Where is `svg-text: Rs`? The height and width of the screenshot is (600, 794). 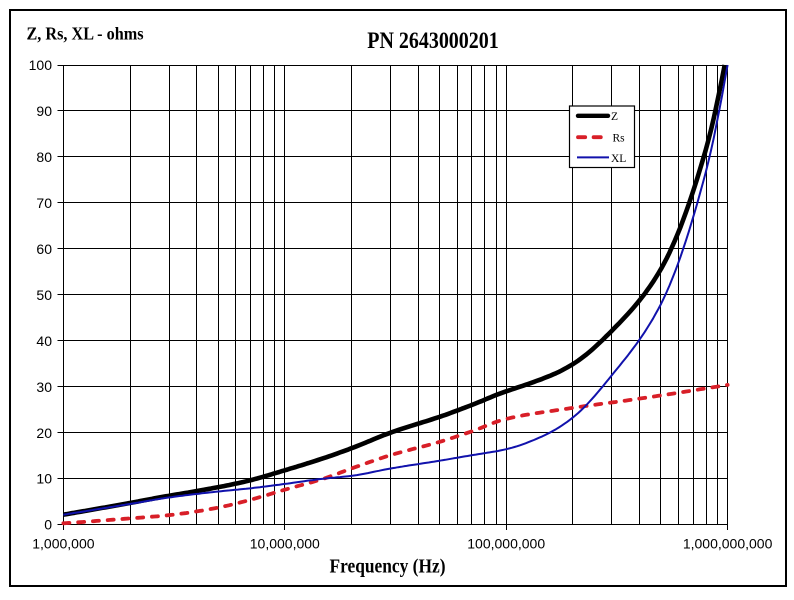
svg-text: Rs is located at coordinates (619, 139).